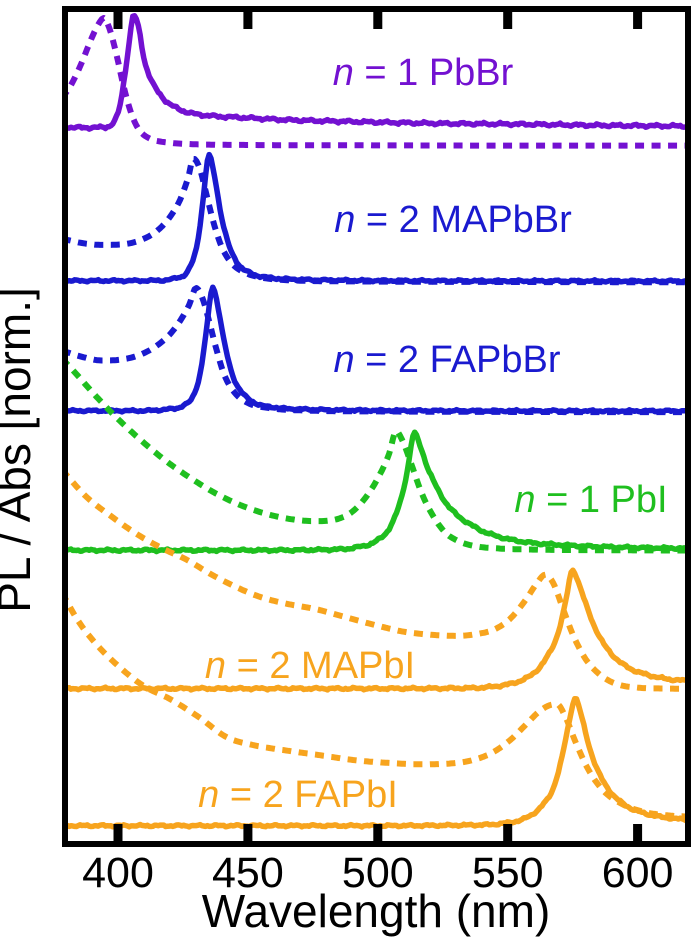  I want to click on pl-curve-n1-PbBr, so click(376, 72).